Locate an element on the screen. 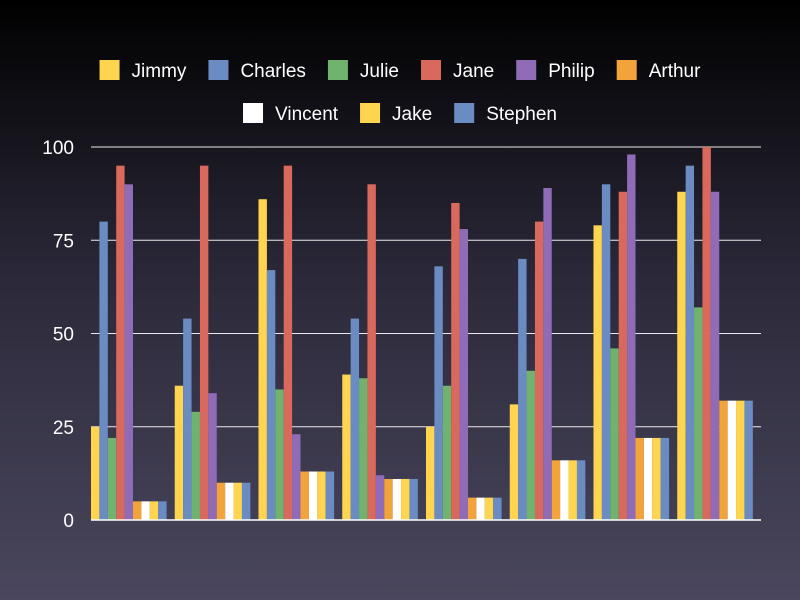  y-tick-label: 50 is located at coordinates (63, 335).